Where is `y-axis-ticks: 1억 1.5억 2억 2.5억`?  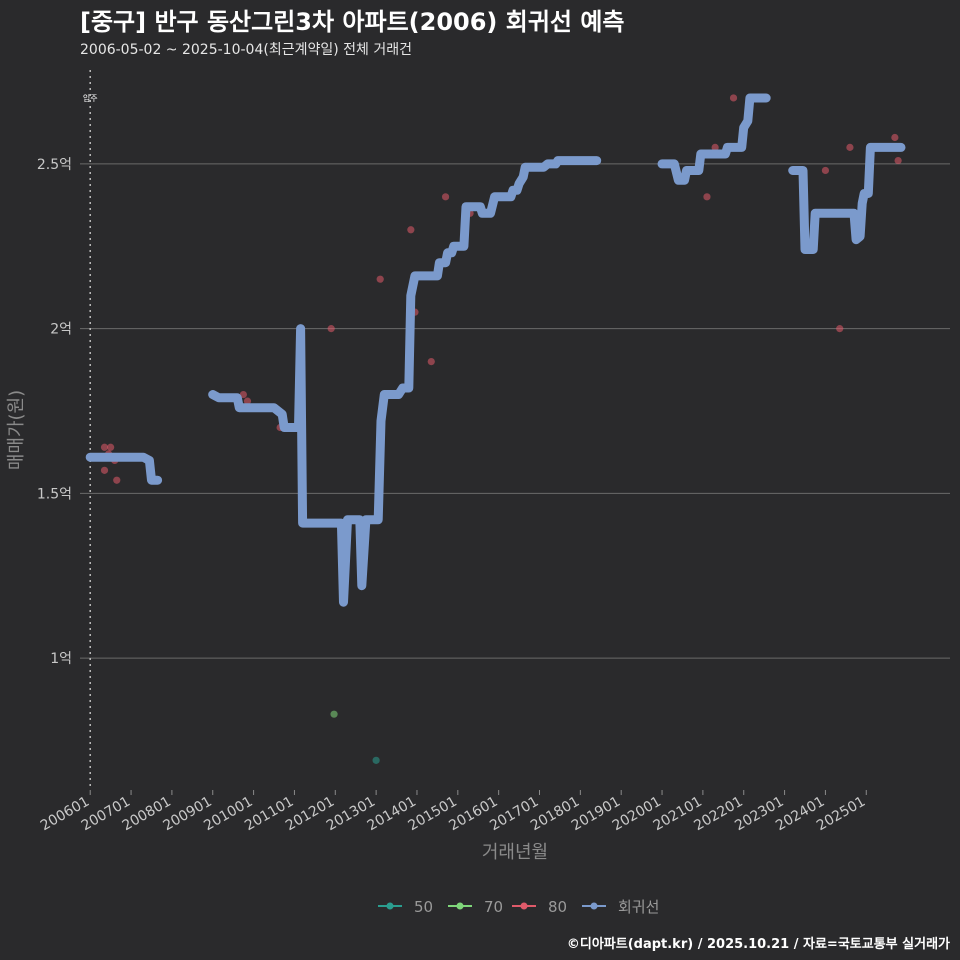
y-axis-ticks: 1억 1.5억 2억 2.5억 is located at coordinates (54, 412).